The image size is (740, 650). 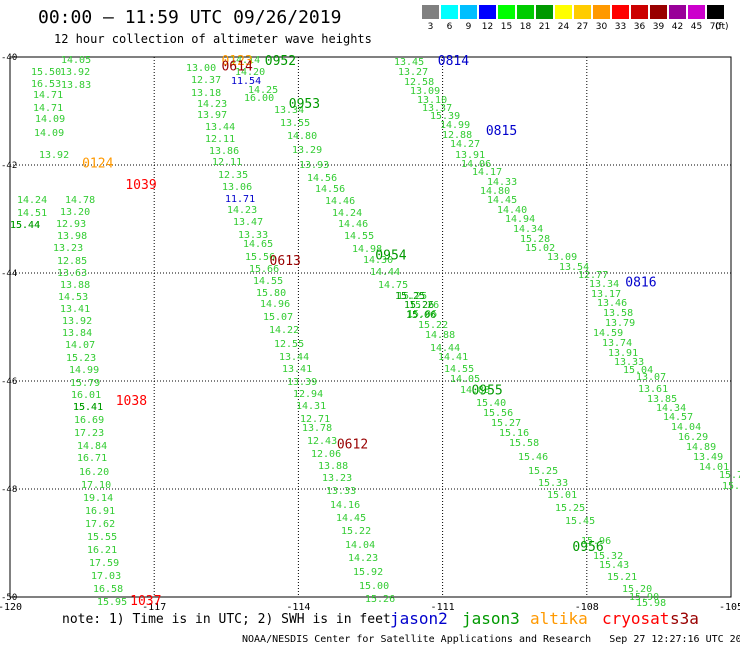 What do you see at coordinates (220, 127) in the screenshot?
I see `swh-value: 13.44` at bounding box center [220, 127].